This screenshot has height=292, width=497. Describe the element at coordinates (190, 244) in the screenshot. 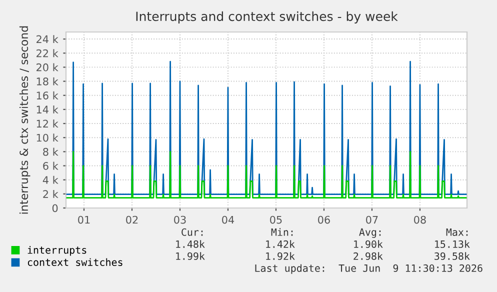

I see `text: 1.48k` at that location.